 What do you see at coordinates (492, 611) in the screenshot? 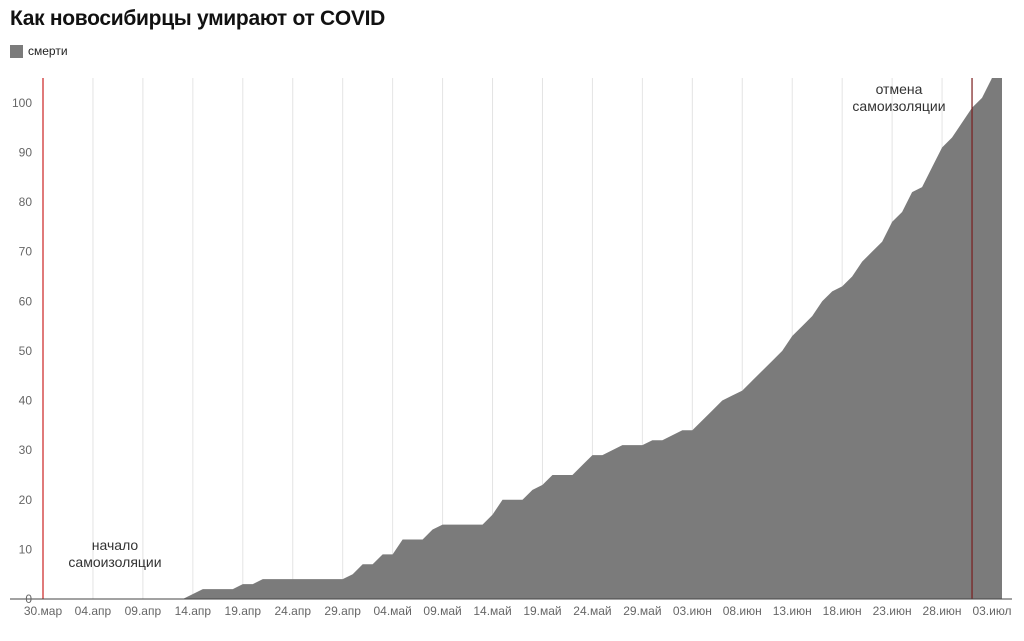
I see `x-tick-label: 14.май` at bounding box center [492, 611].